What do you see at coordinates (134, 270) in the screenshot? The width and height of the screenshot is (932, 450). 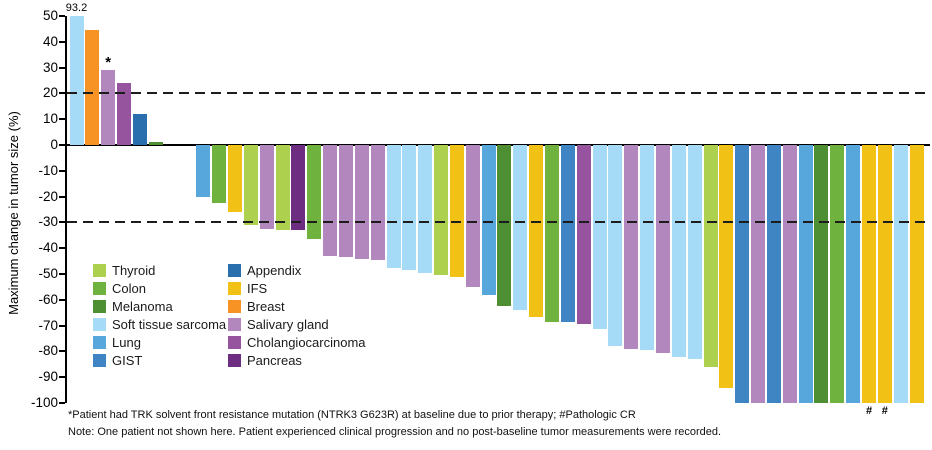 I see `legend-label: Thyroid` at bounding box center [134, 270].